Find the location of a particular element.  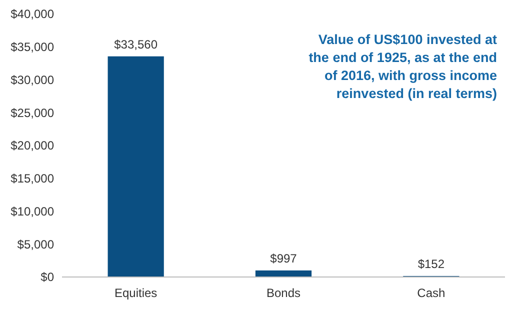

y-tick-label: $25,000 is located at coordinates (32, 113).